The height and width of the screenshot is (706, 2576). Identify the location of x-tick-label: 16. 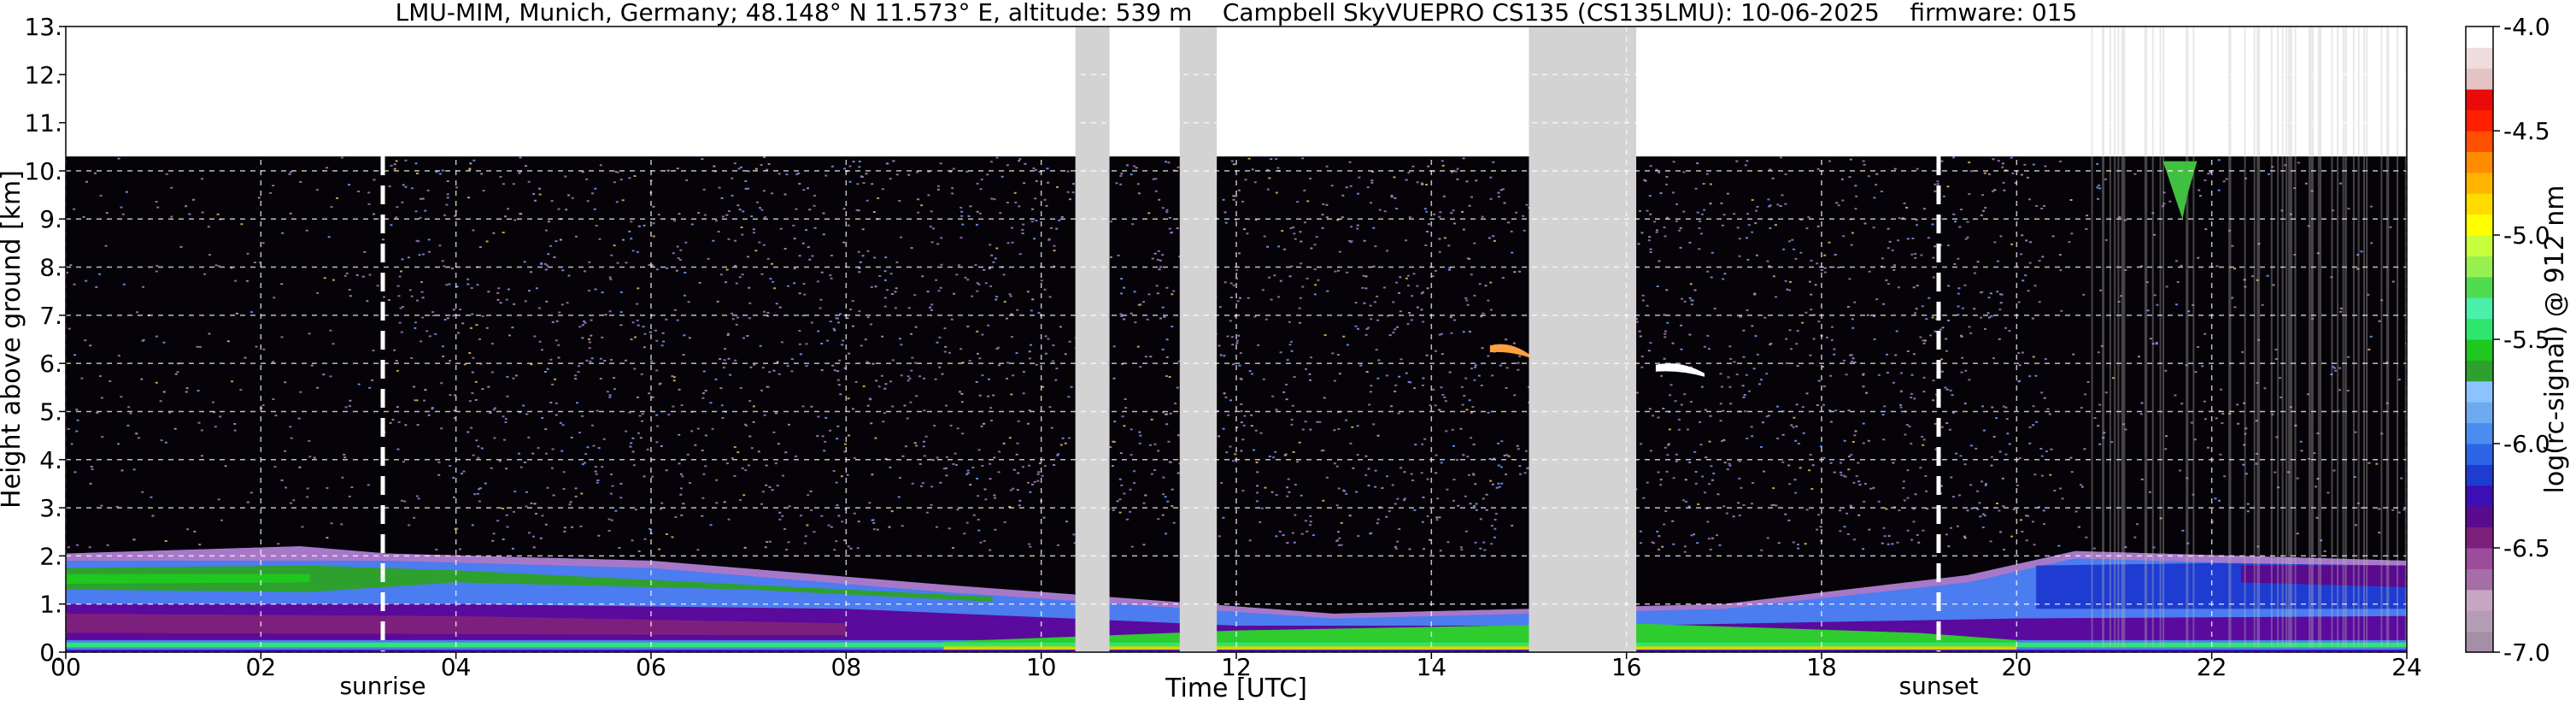
(1626, 667).